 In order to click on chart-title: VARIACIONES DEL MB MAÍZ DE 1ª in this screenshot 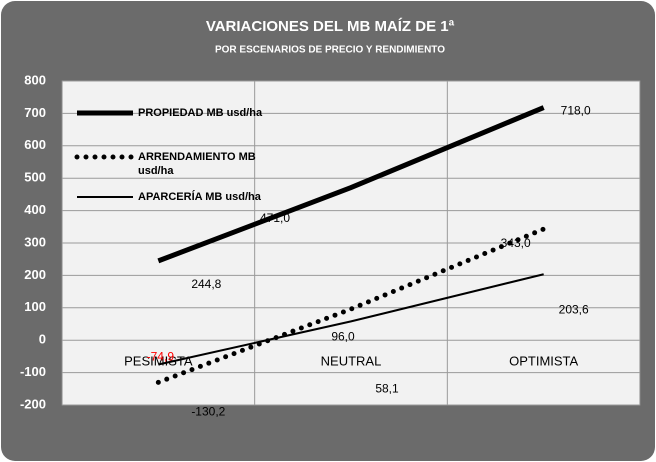, I will do `click(330, 26)`.